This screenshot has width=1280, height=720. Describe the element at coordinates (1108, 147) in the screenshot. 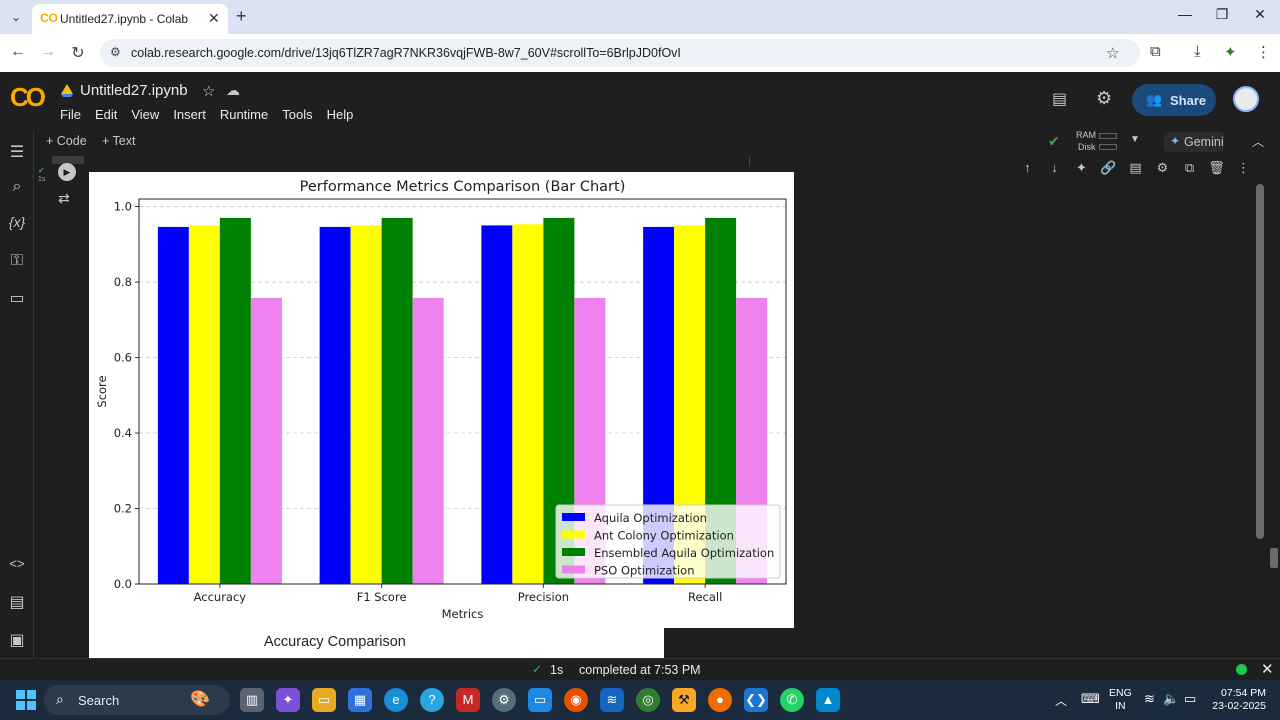

I see `disk-usage-bar` at that location.